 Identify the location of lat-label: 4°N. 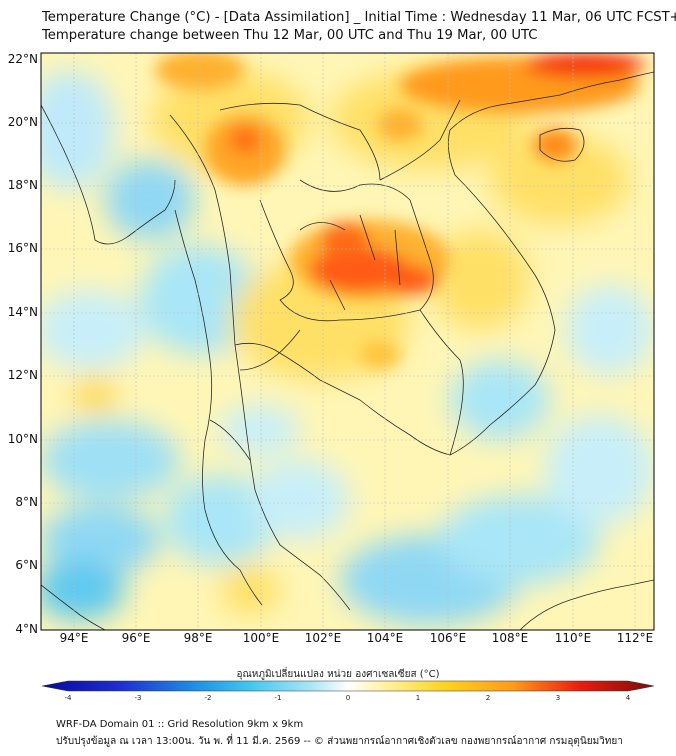
(26, 629).